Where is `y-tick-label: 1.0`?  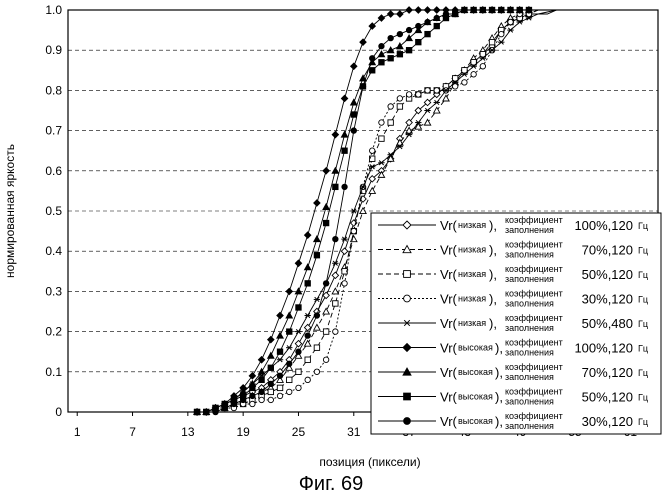 y-tick-label: 1.0 is located at coordinates (53, 10).